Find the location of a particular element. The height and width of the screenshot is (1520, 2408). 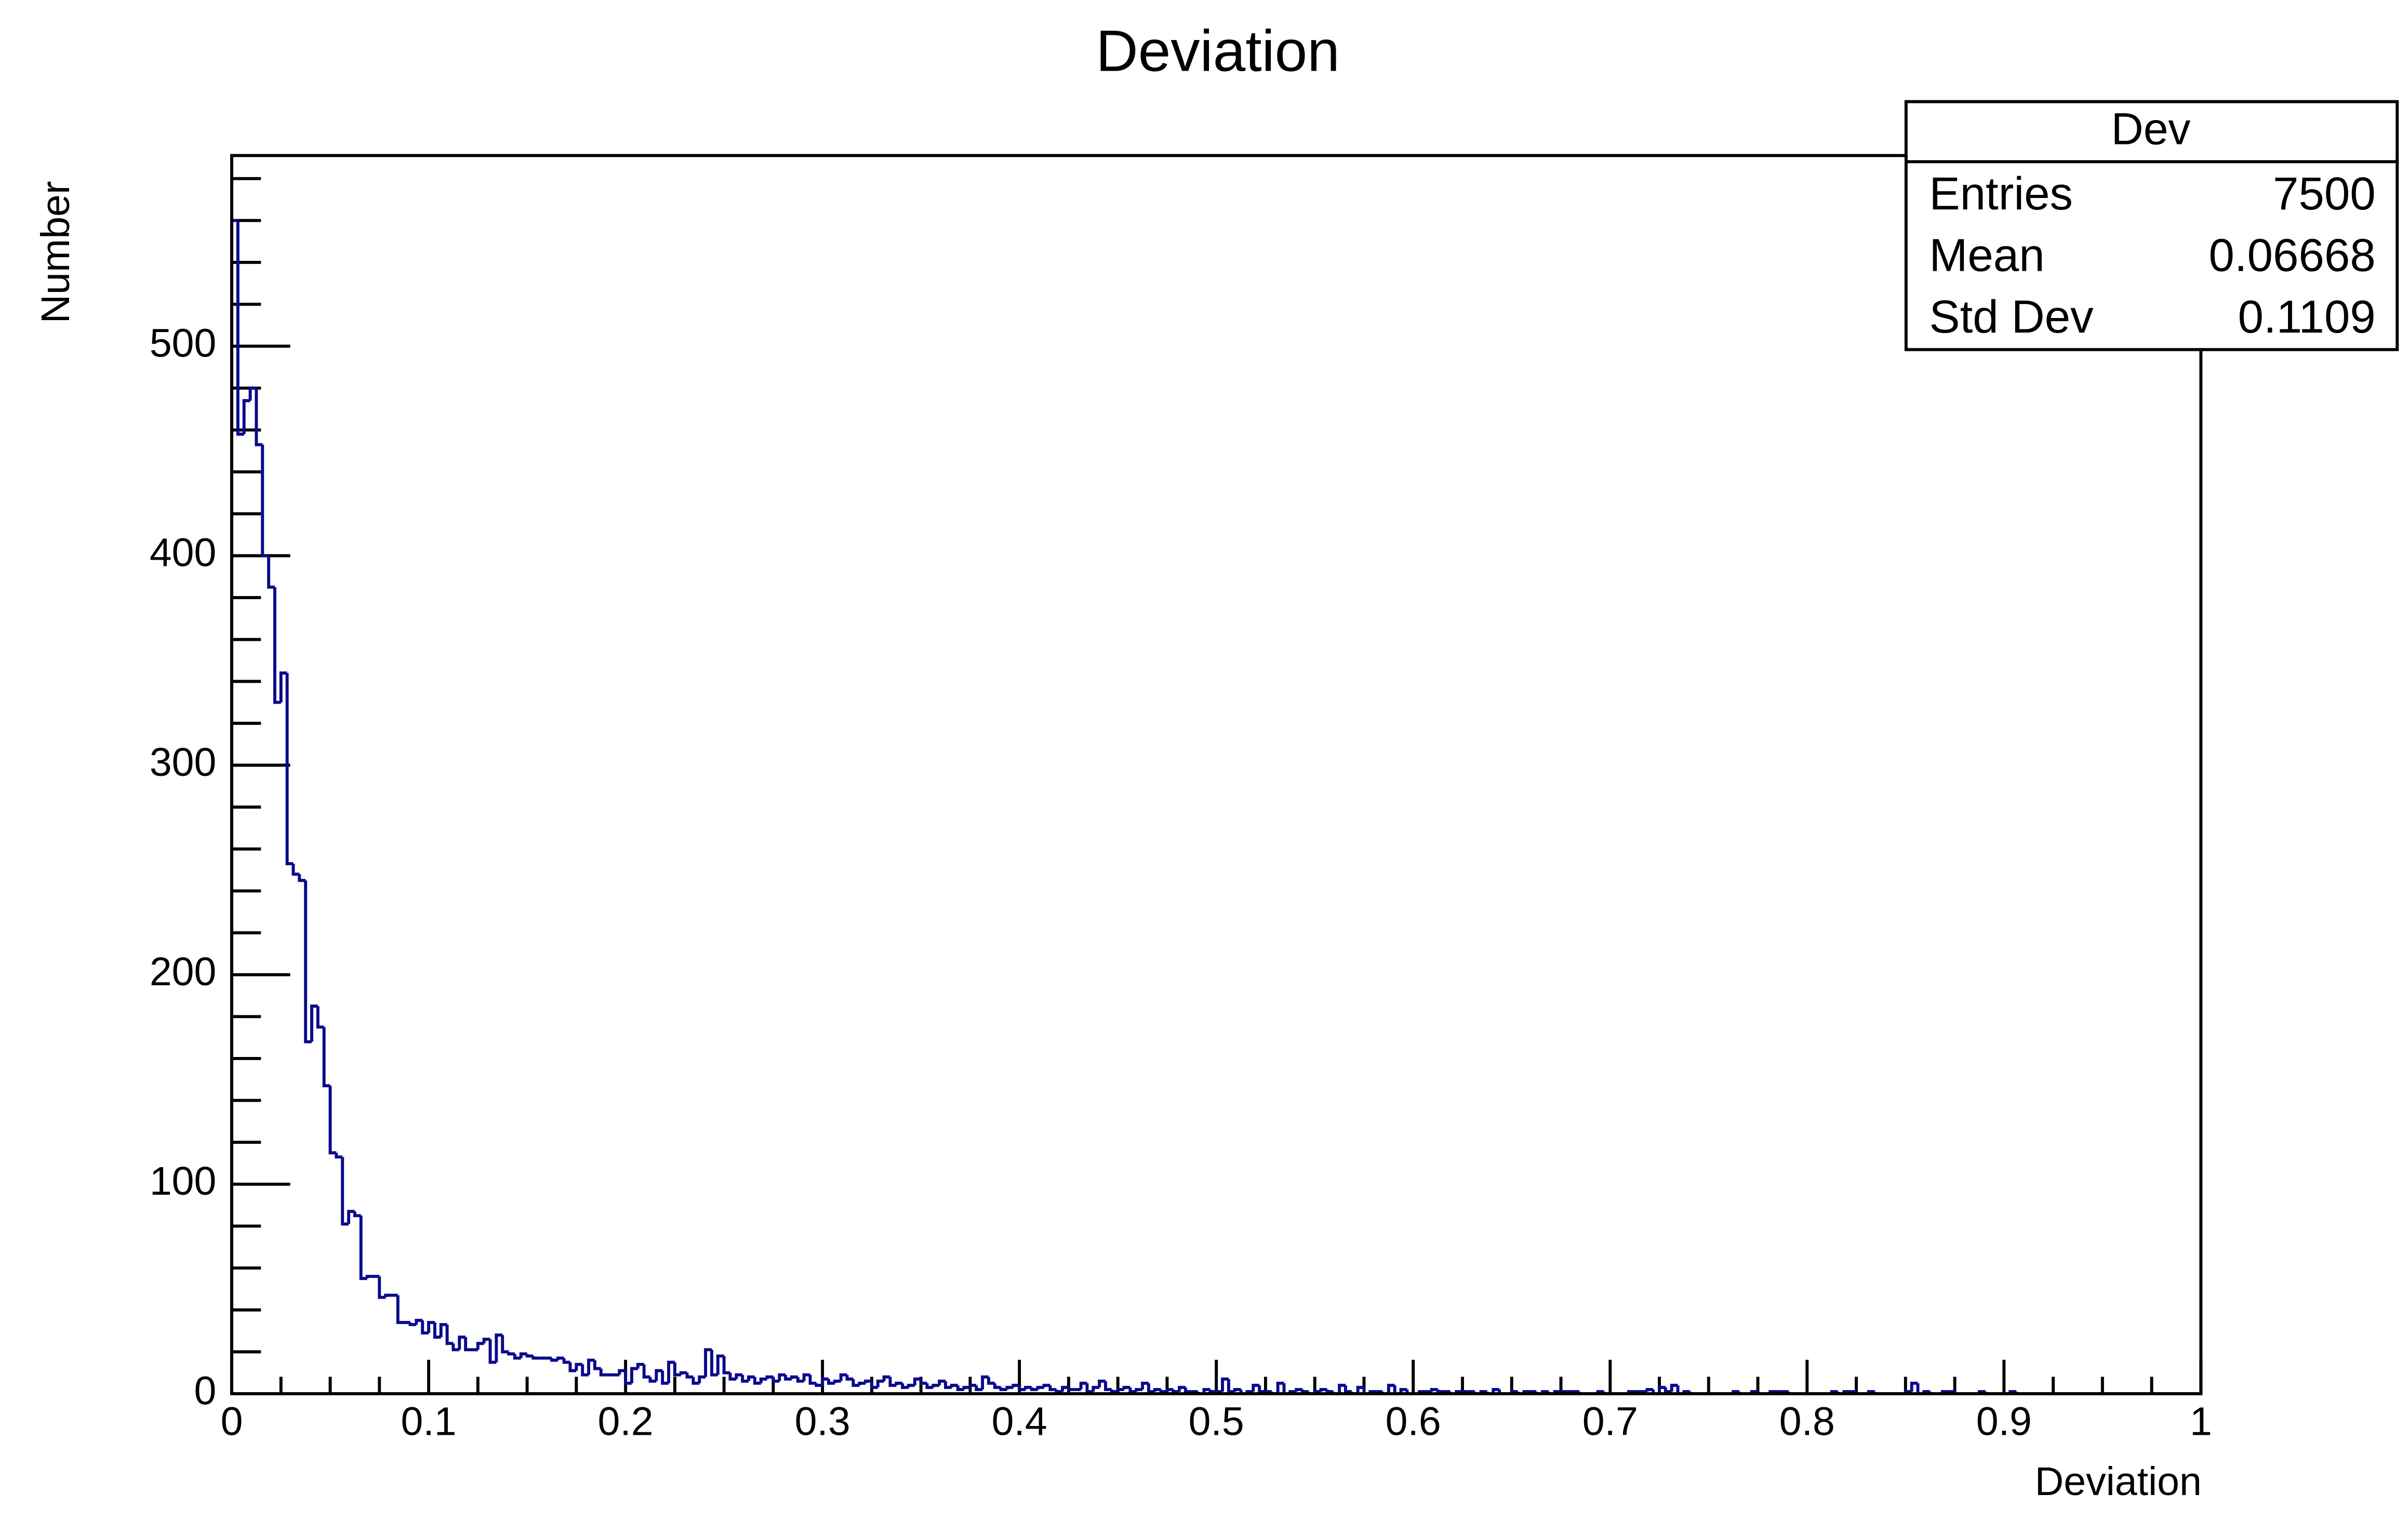

stats-box-frame is located at coordinates (2151, 226).